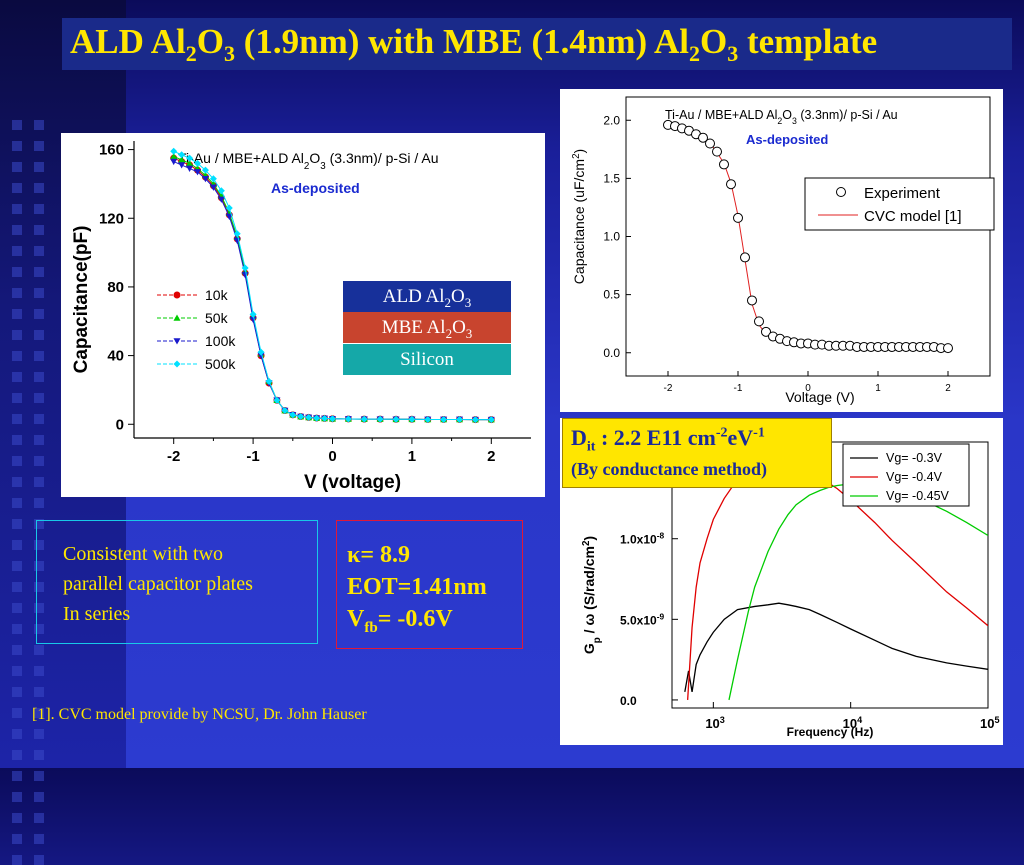 The width and height of the screenshot is (1024, 865). Describe the element at coordinates (217, 295) in the screenshot. I see `legend-label: 10k` at that location.